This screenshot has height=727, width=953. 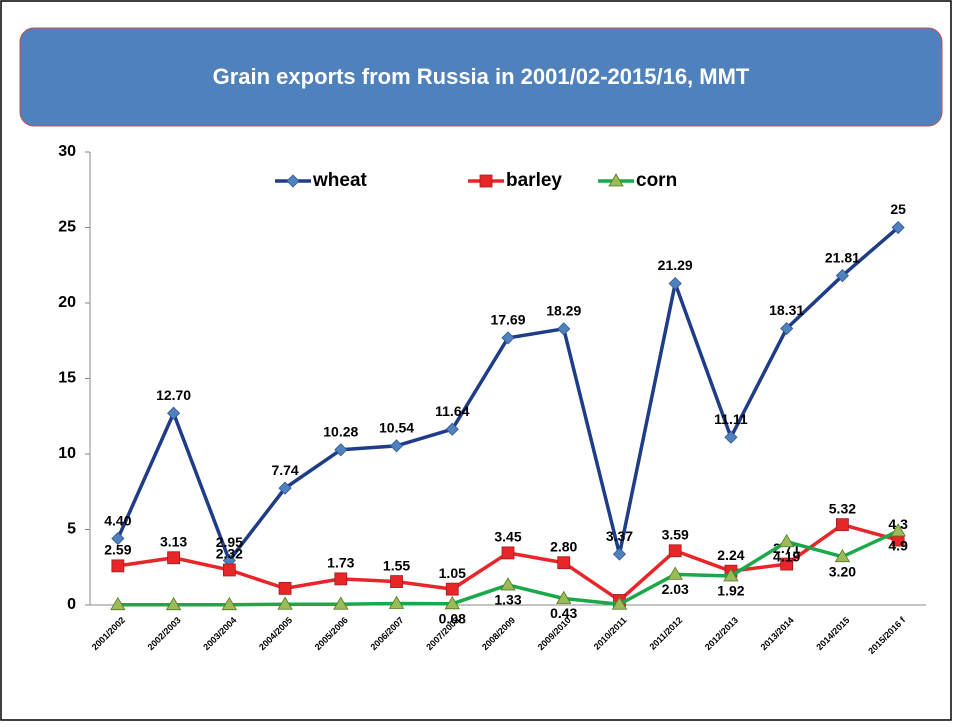 I want to click on data-label: 3.20, so click(x=842, y=571).